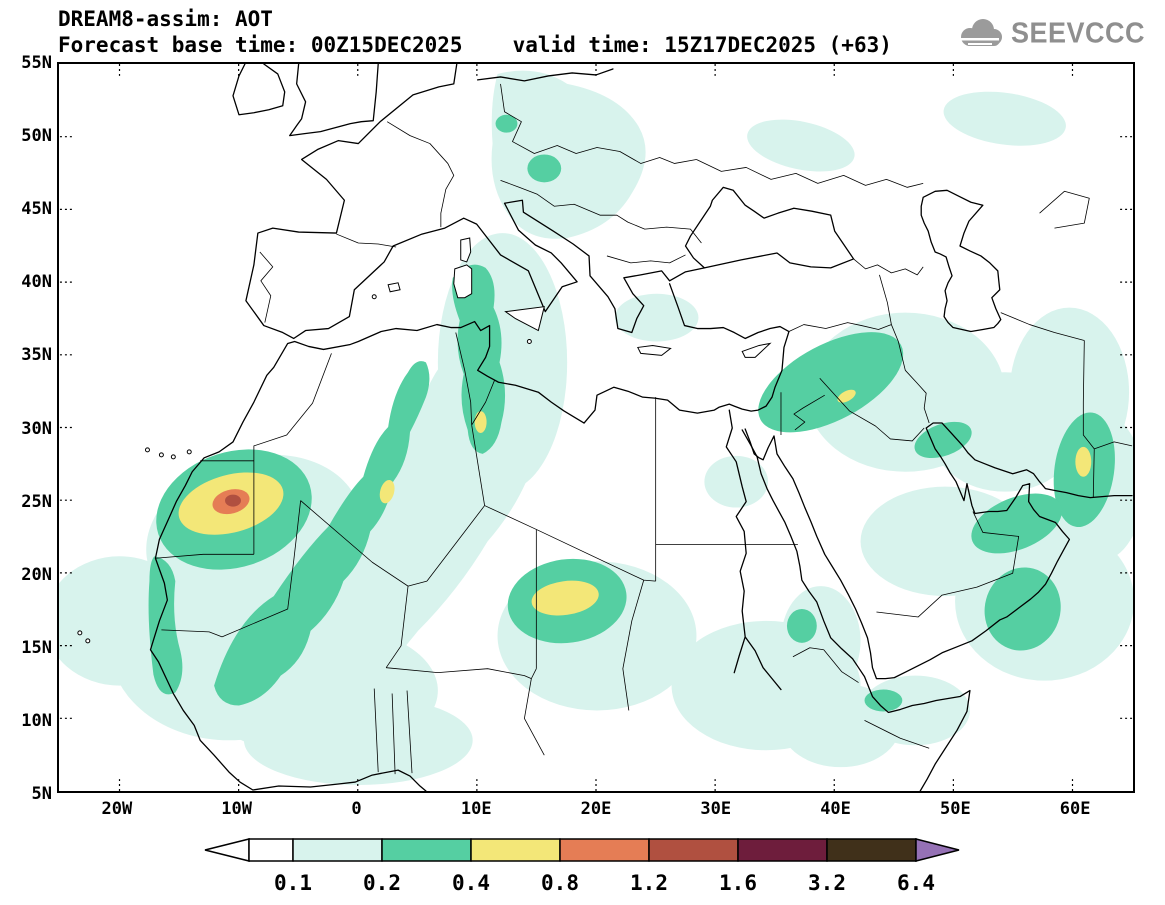  I want to click on lat-tick-label: 35N, so click(36, 355).